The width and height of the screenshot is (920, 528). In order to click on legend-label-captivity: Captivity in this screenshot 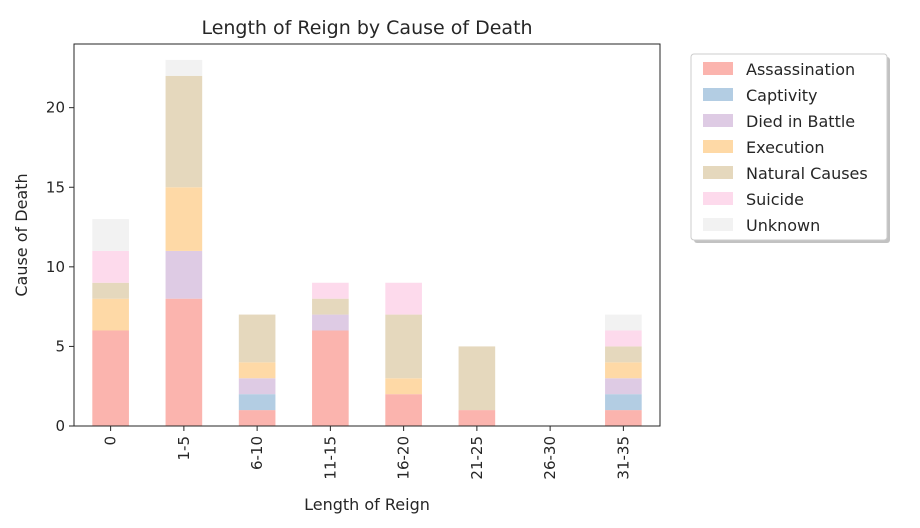, I will do `click(782, 95)`.